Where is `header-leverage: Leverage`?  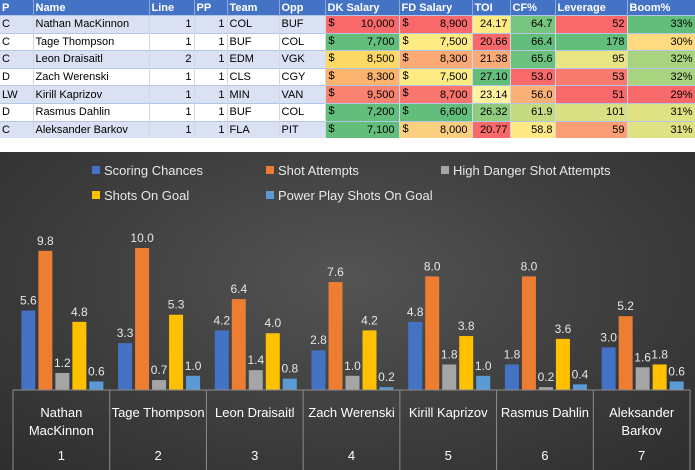 header-leverage: Leverage is located at coordinates (591, 8).